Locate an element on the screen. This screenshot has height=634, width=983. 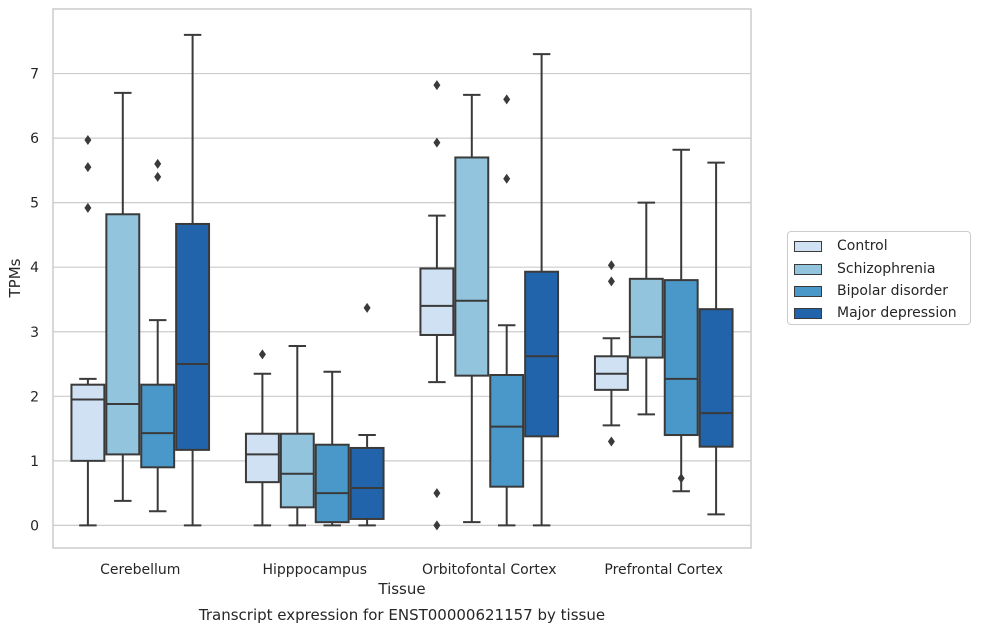
legend-swatch-control is located at coordinates (808, 246).